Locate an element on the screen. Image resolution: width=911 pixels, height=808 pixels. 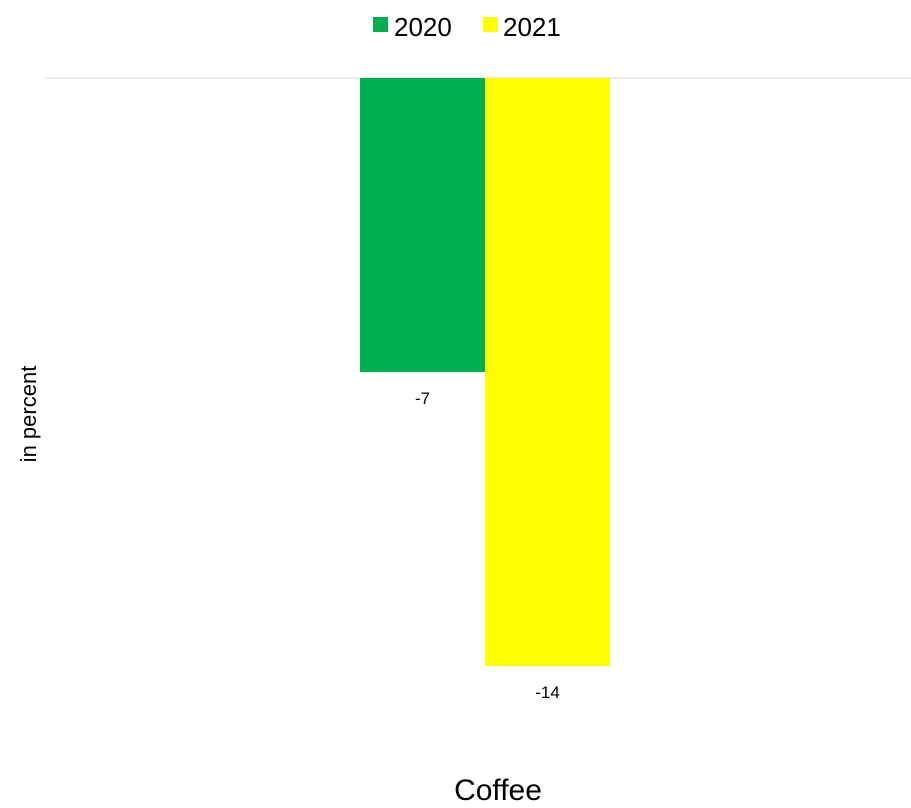
bar-2021 is located at coordinates (547, 372).